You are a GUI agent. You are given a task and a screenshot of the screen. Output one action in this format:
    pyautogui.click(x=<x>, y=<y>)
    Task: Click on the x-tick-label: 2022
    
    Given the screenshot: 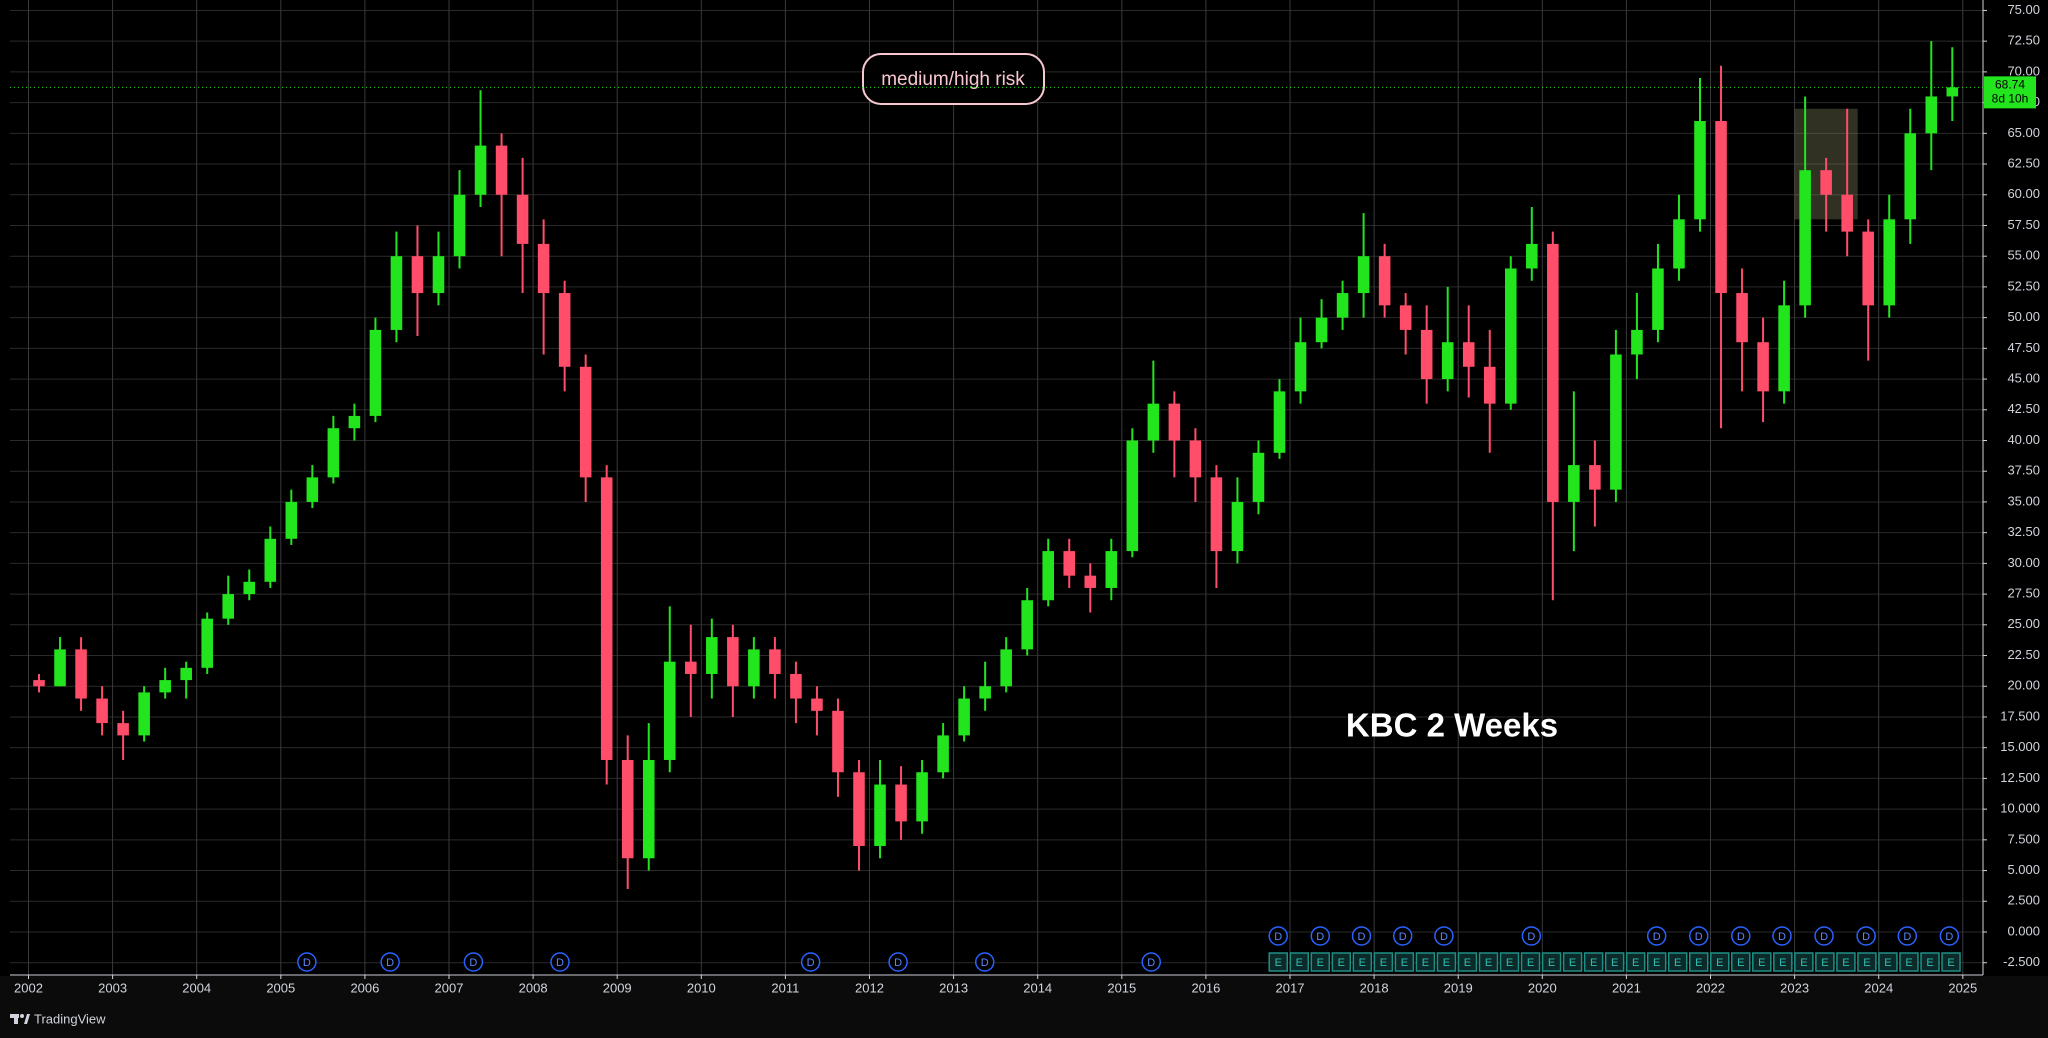 What is the action you would take?
    pyautogui.click(x=1710, y=987)
    